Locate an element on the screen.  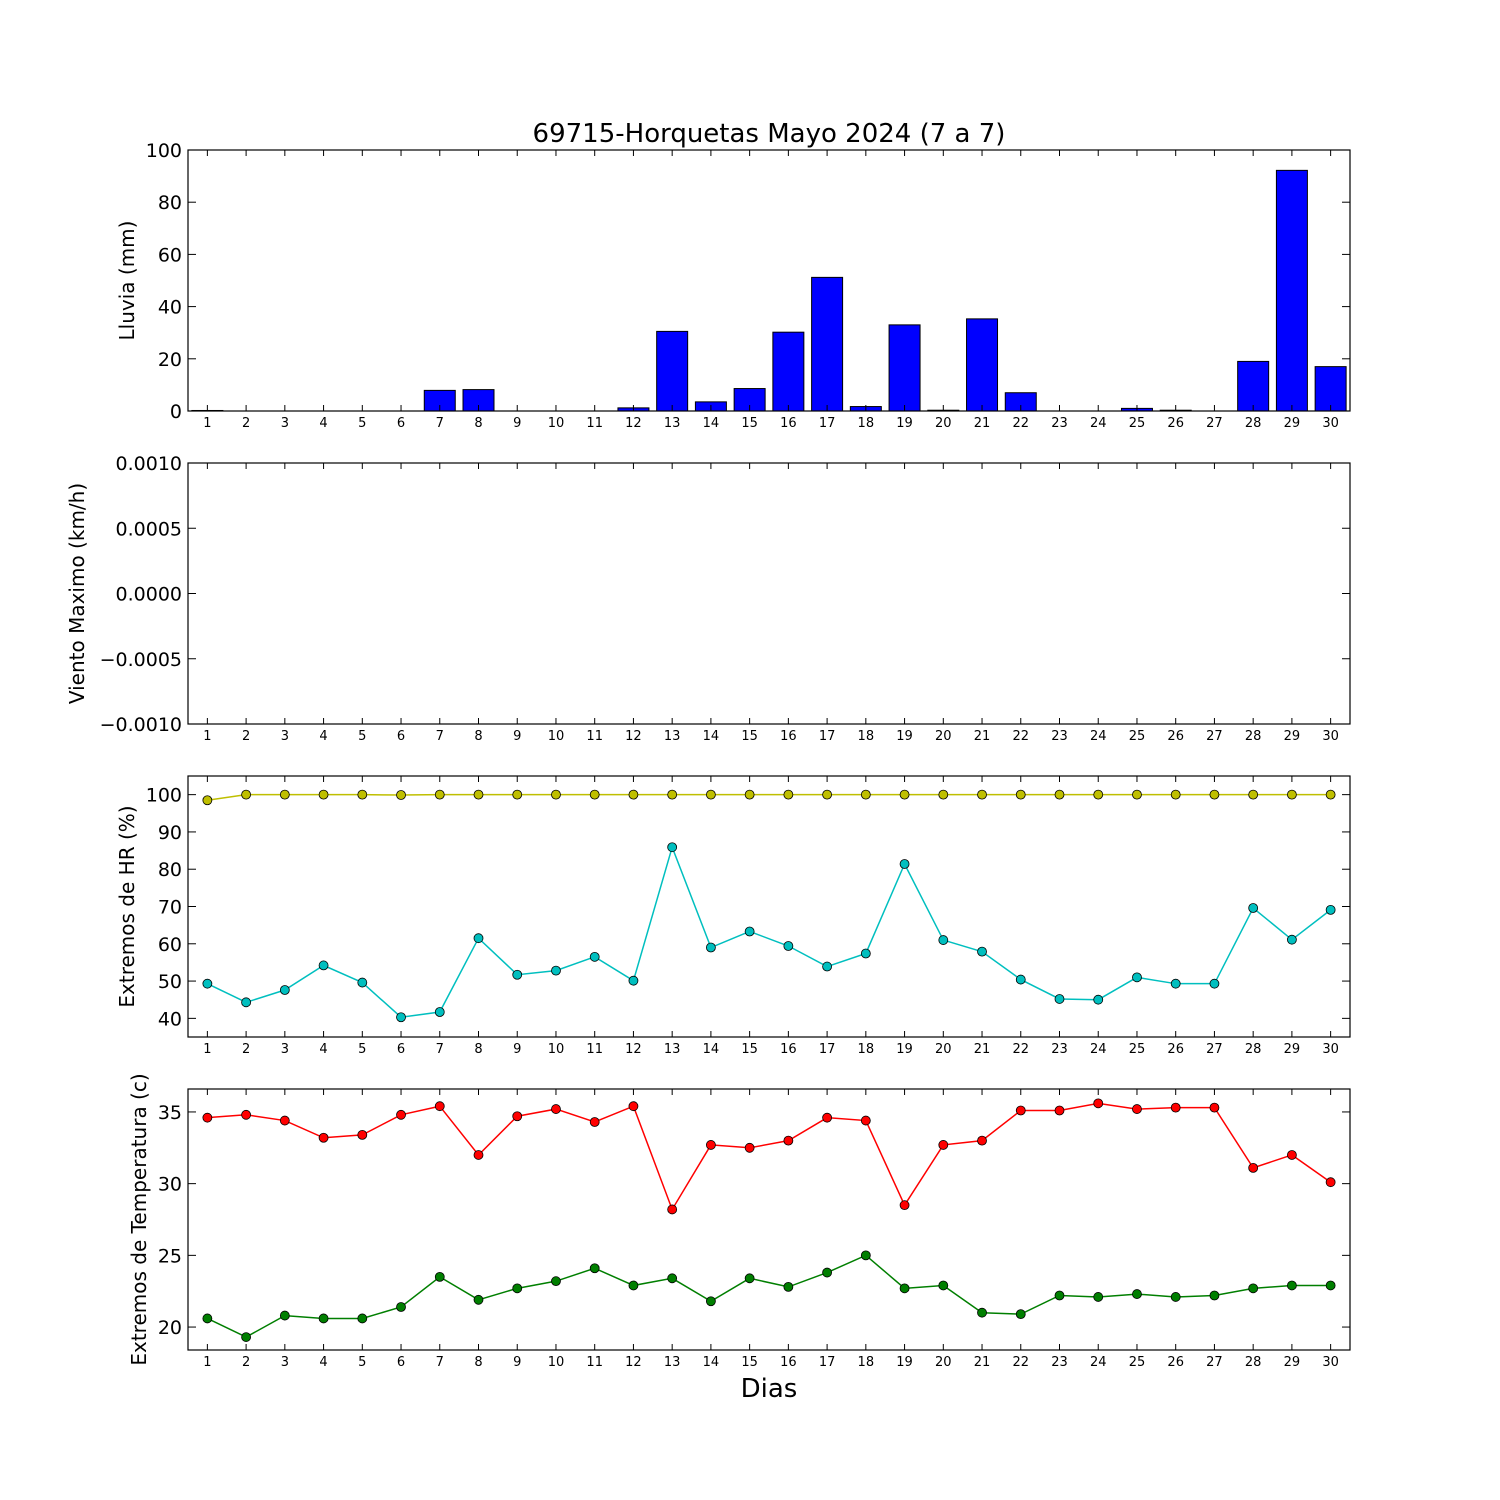
temperature-axes-frame is located at coordinates (769, 1219).